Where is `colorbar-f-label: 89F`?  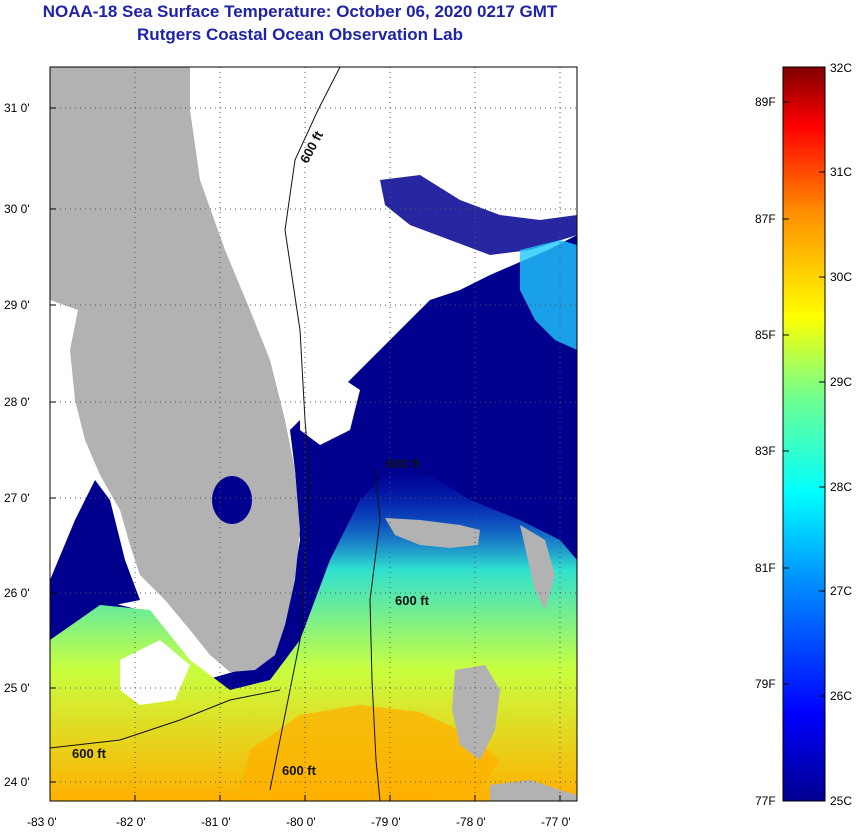 colorbar-f-label: 89F is located at coordinates (765, 102).